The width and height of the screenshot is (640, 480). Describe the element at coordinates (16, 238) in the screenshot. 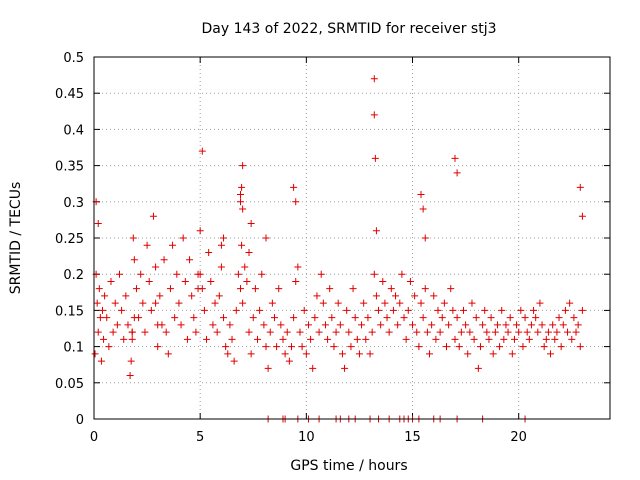

I see `y-axis-label: SRMTID / TECUs` at that location.